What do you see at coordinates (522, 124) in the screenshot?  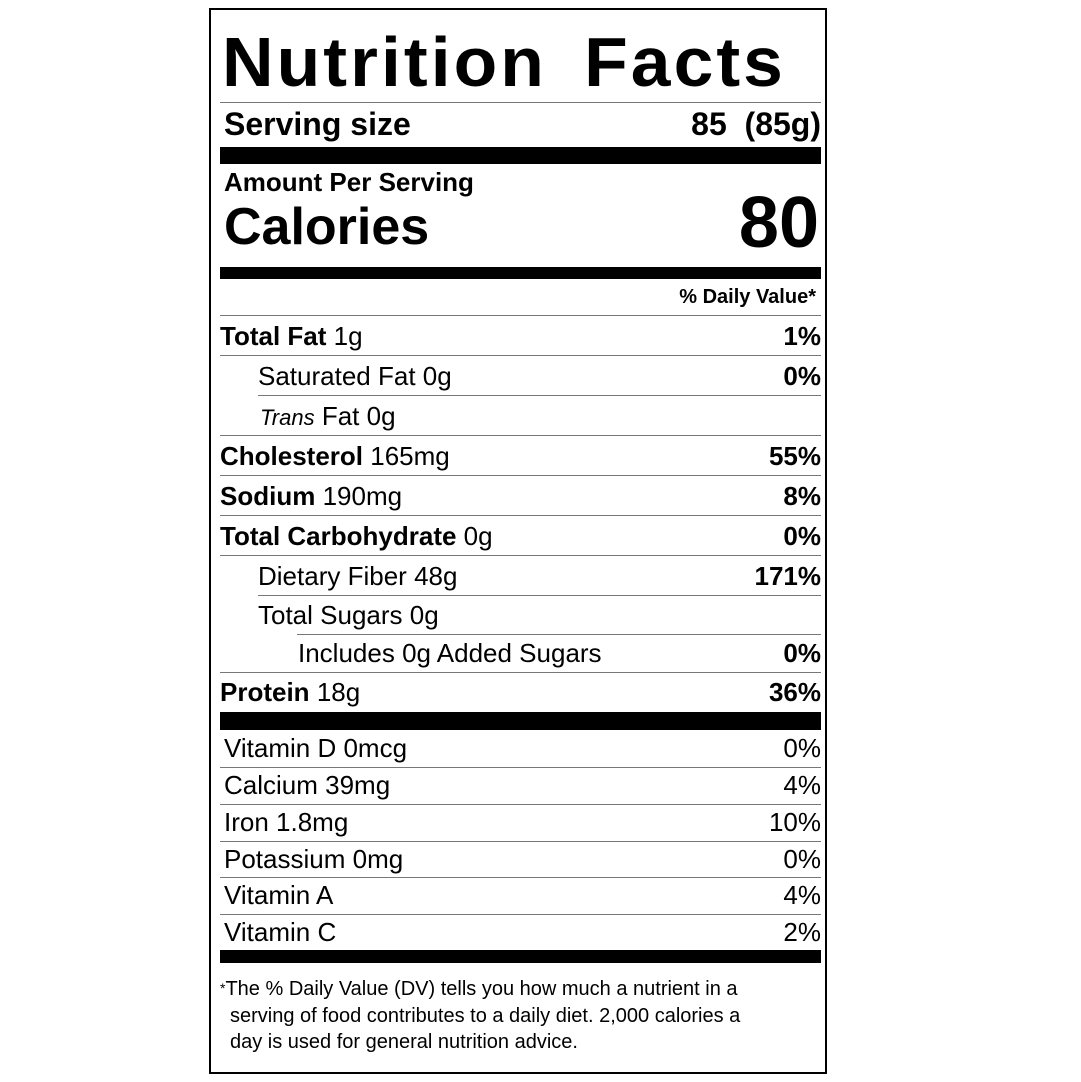 I see `serving-size-row: Serving size 85 (85g)` at bounding box center [522, 124].